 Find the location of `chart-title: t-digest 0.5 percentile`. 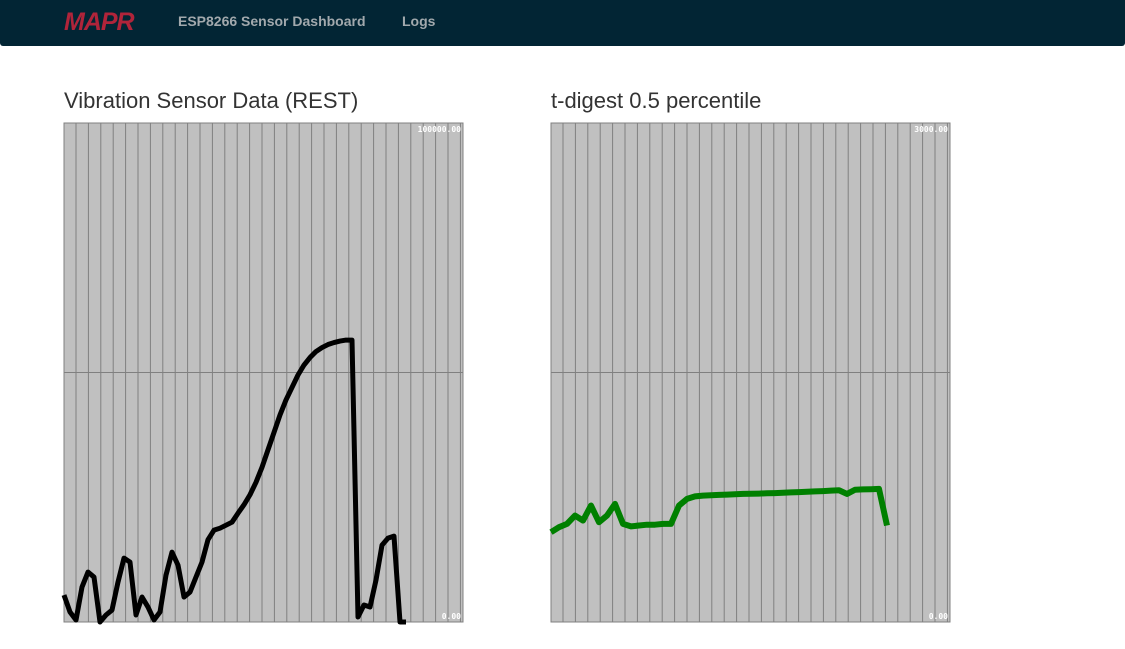

chart-title: t-digest 0.5 percentile is located at coordinates (656, 100).